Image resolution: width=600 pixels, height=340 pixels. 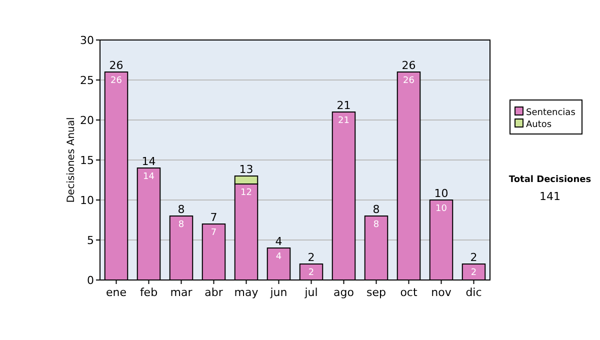 What do you see at coordinates (246, 169) in the screenshot?
I see `total-label: 13` at bounding box center [246, 169].